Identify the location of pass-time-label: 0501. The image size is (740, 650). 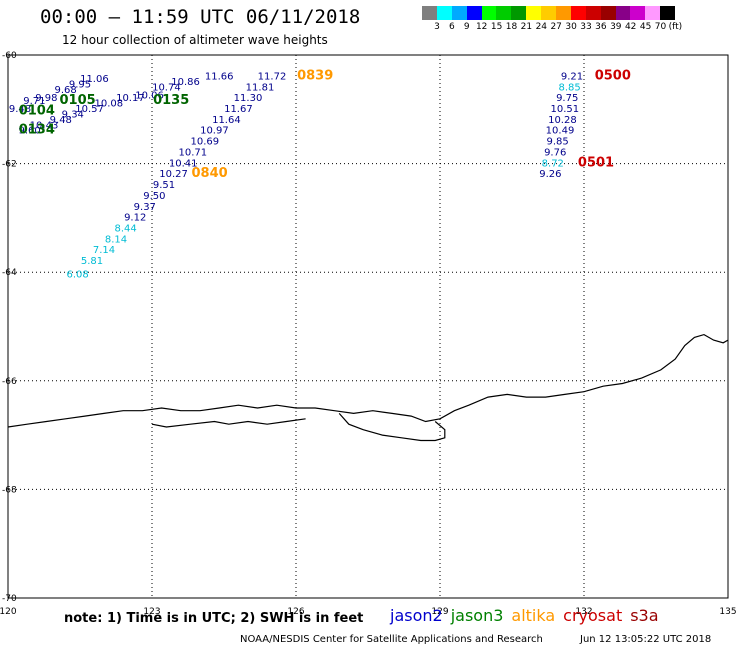
(596, 162).